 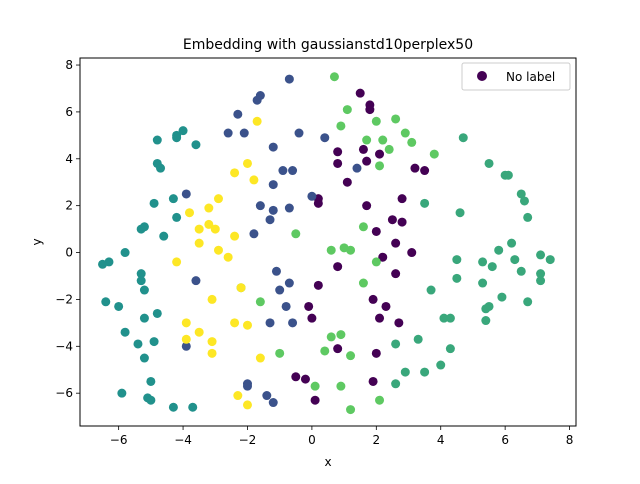 What do you see at coordinates (69, 112) in the screenshot?
I see `y-tick-label: 6` at bounding box center [69, 112].